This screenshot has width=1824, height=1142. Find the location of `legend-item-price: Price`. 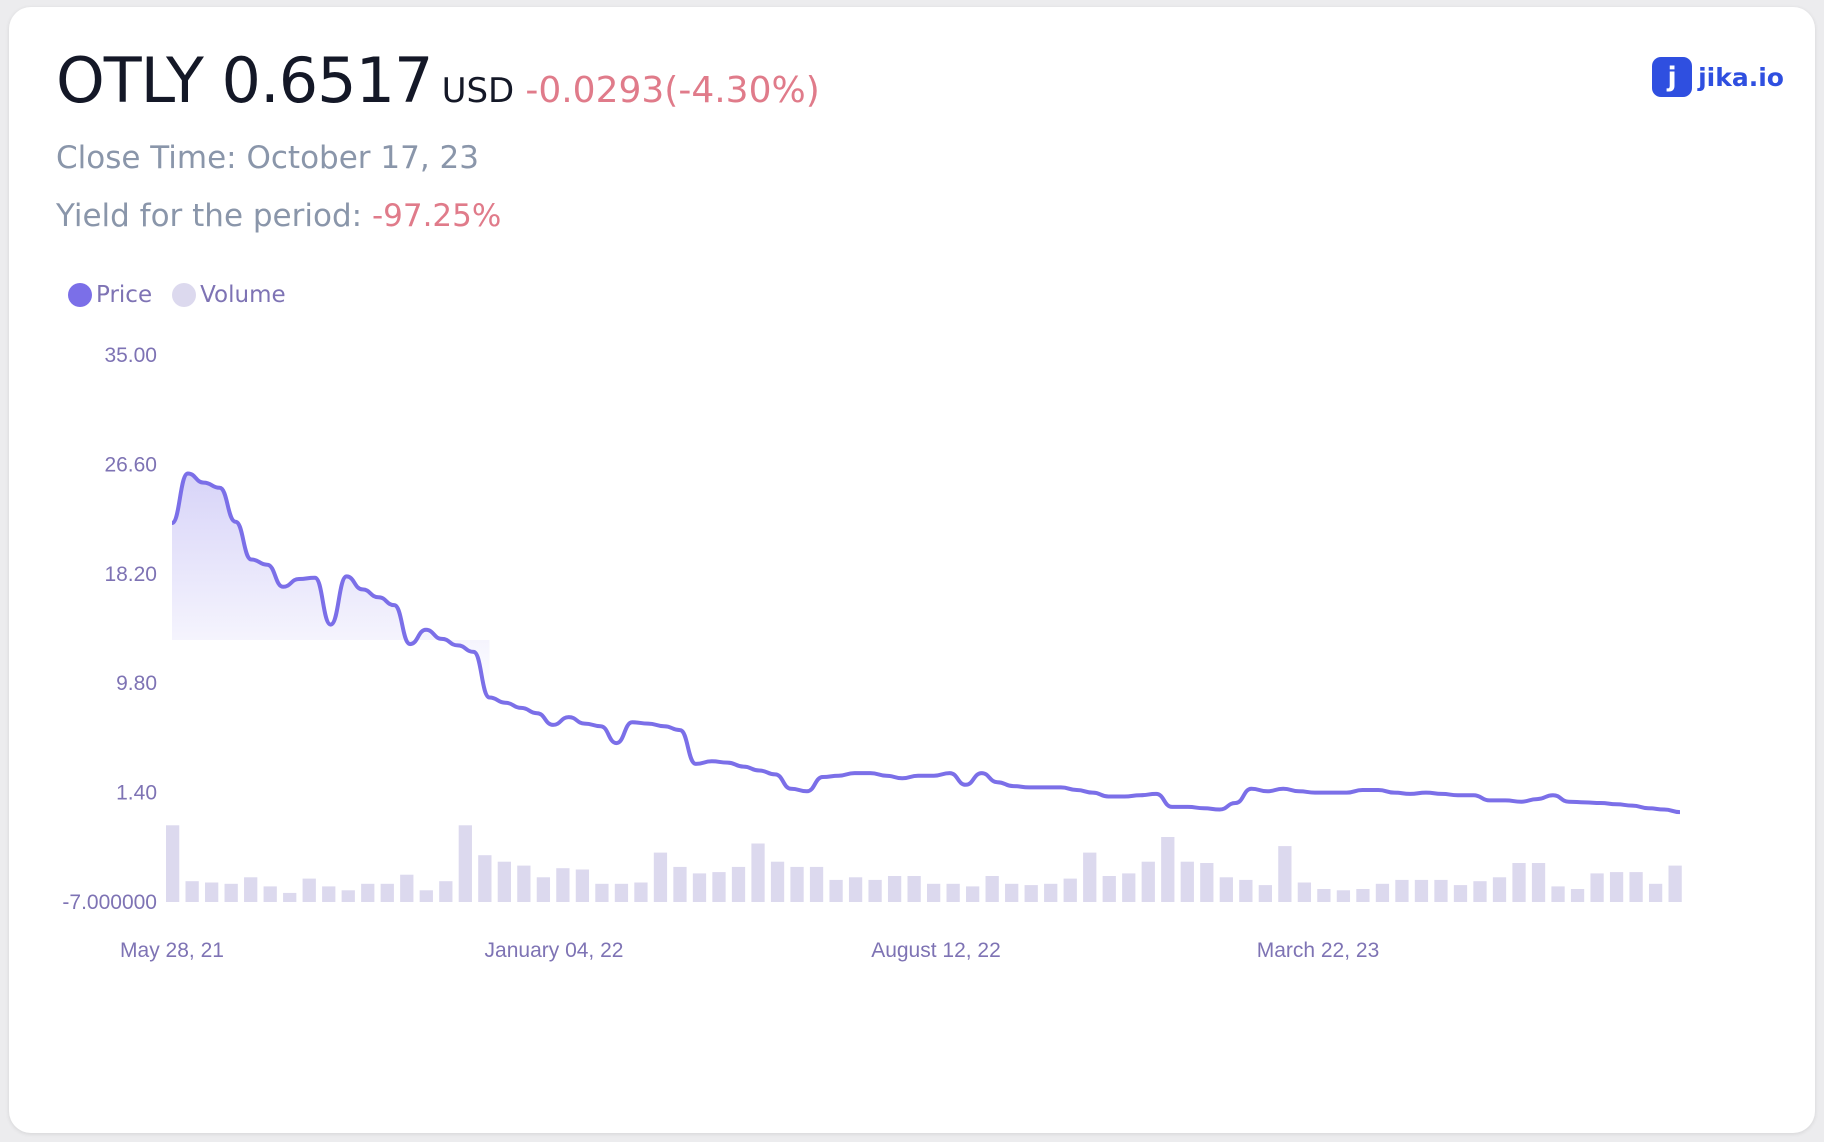

legend-item-price: Price is located at coordinates (110, 295).